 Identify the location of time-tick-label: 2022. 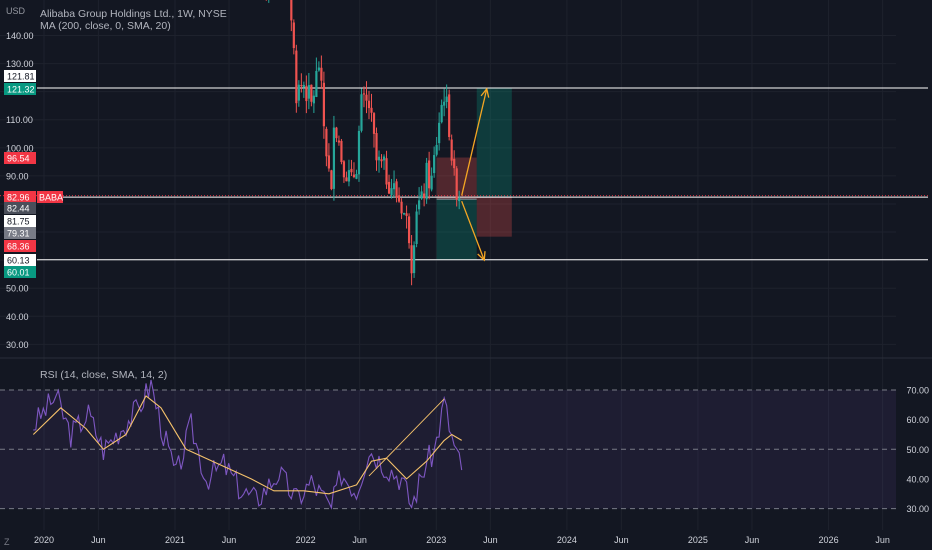
(306, 540).